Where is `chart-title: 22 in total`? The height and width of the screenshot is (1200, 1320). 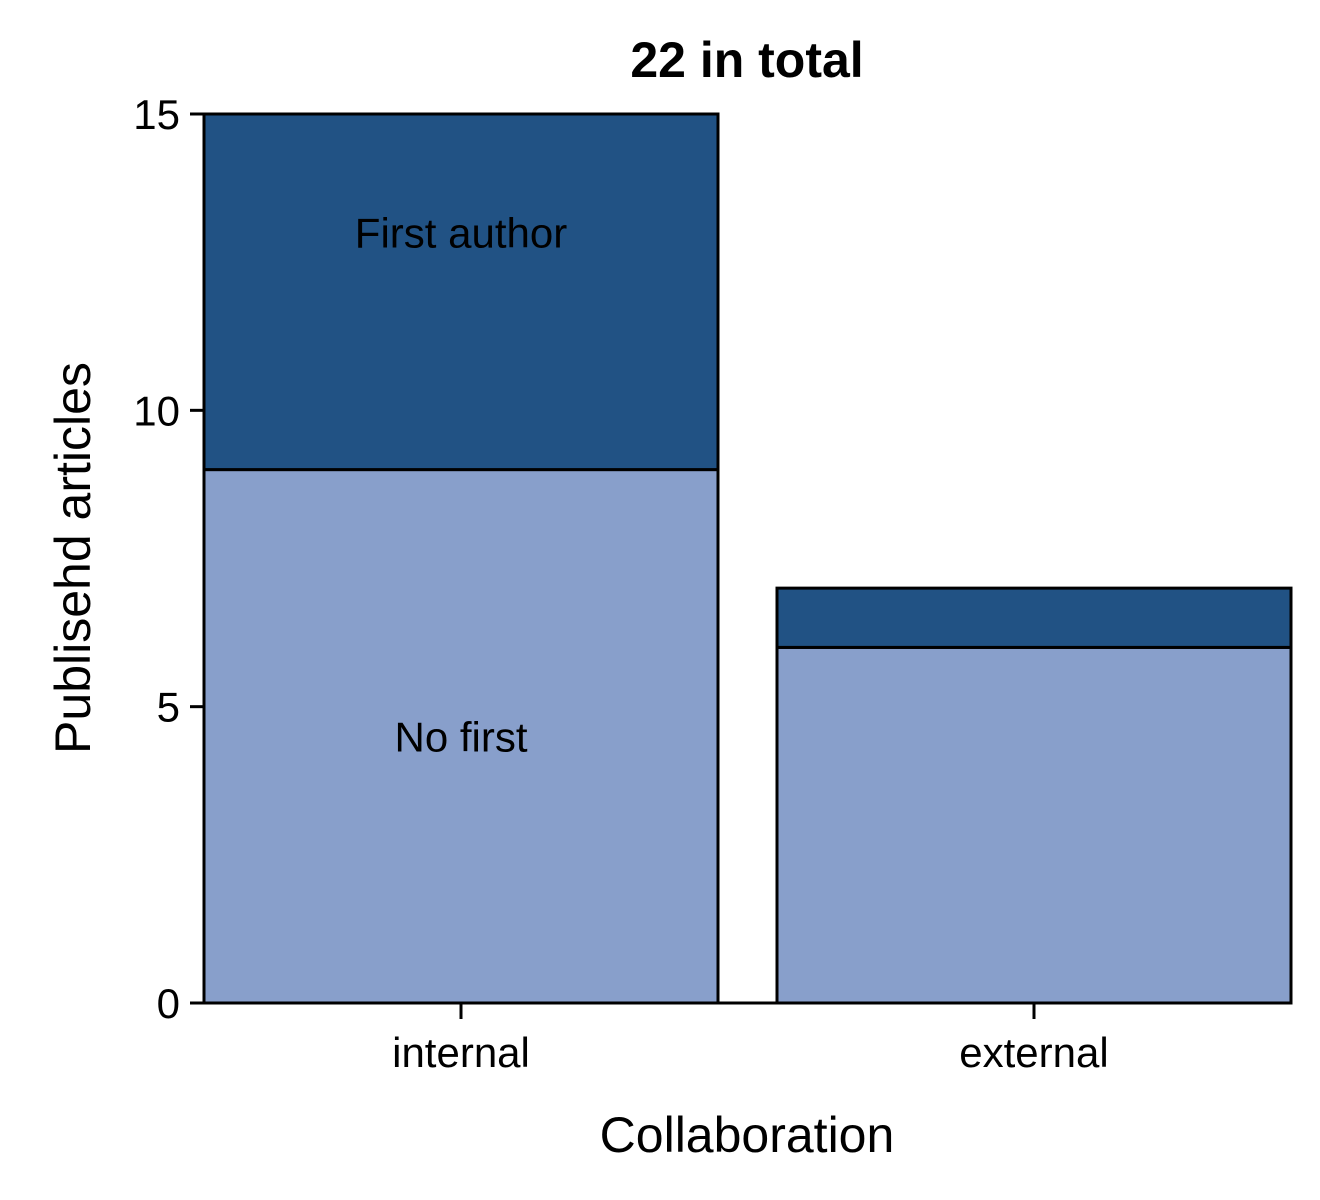
chart-title: 22 in total is located at coordinates (746, 60).